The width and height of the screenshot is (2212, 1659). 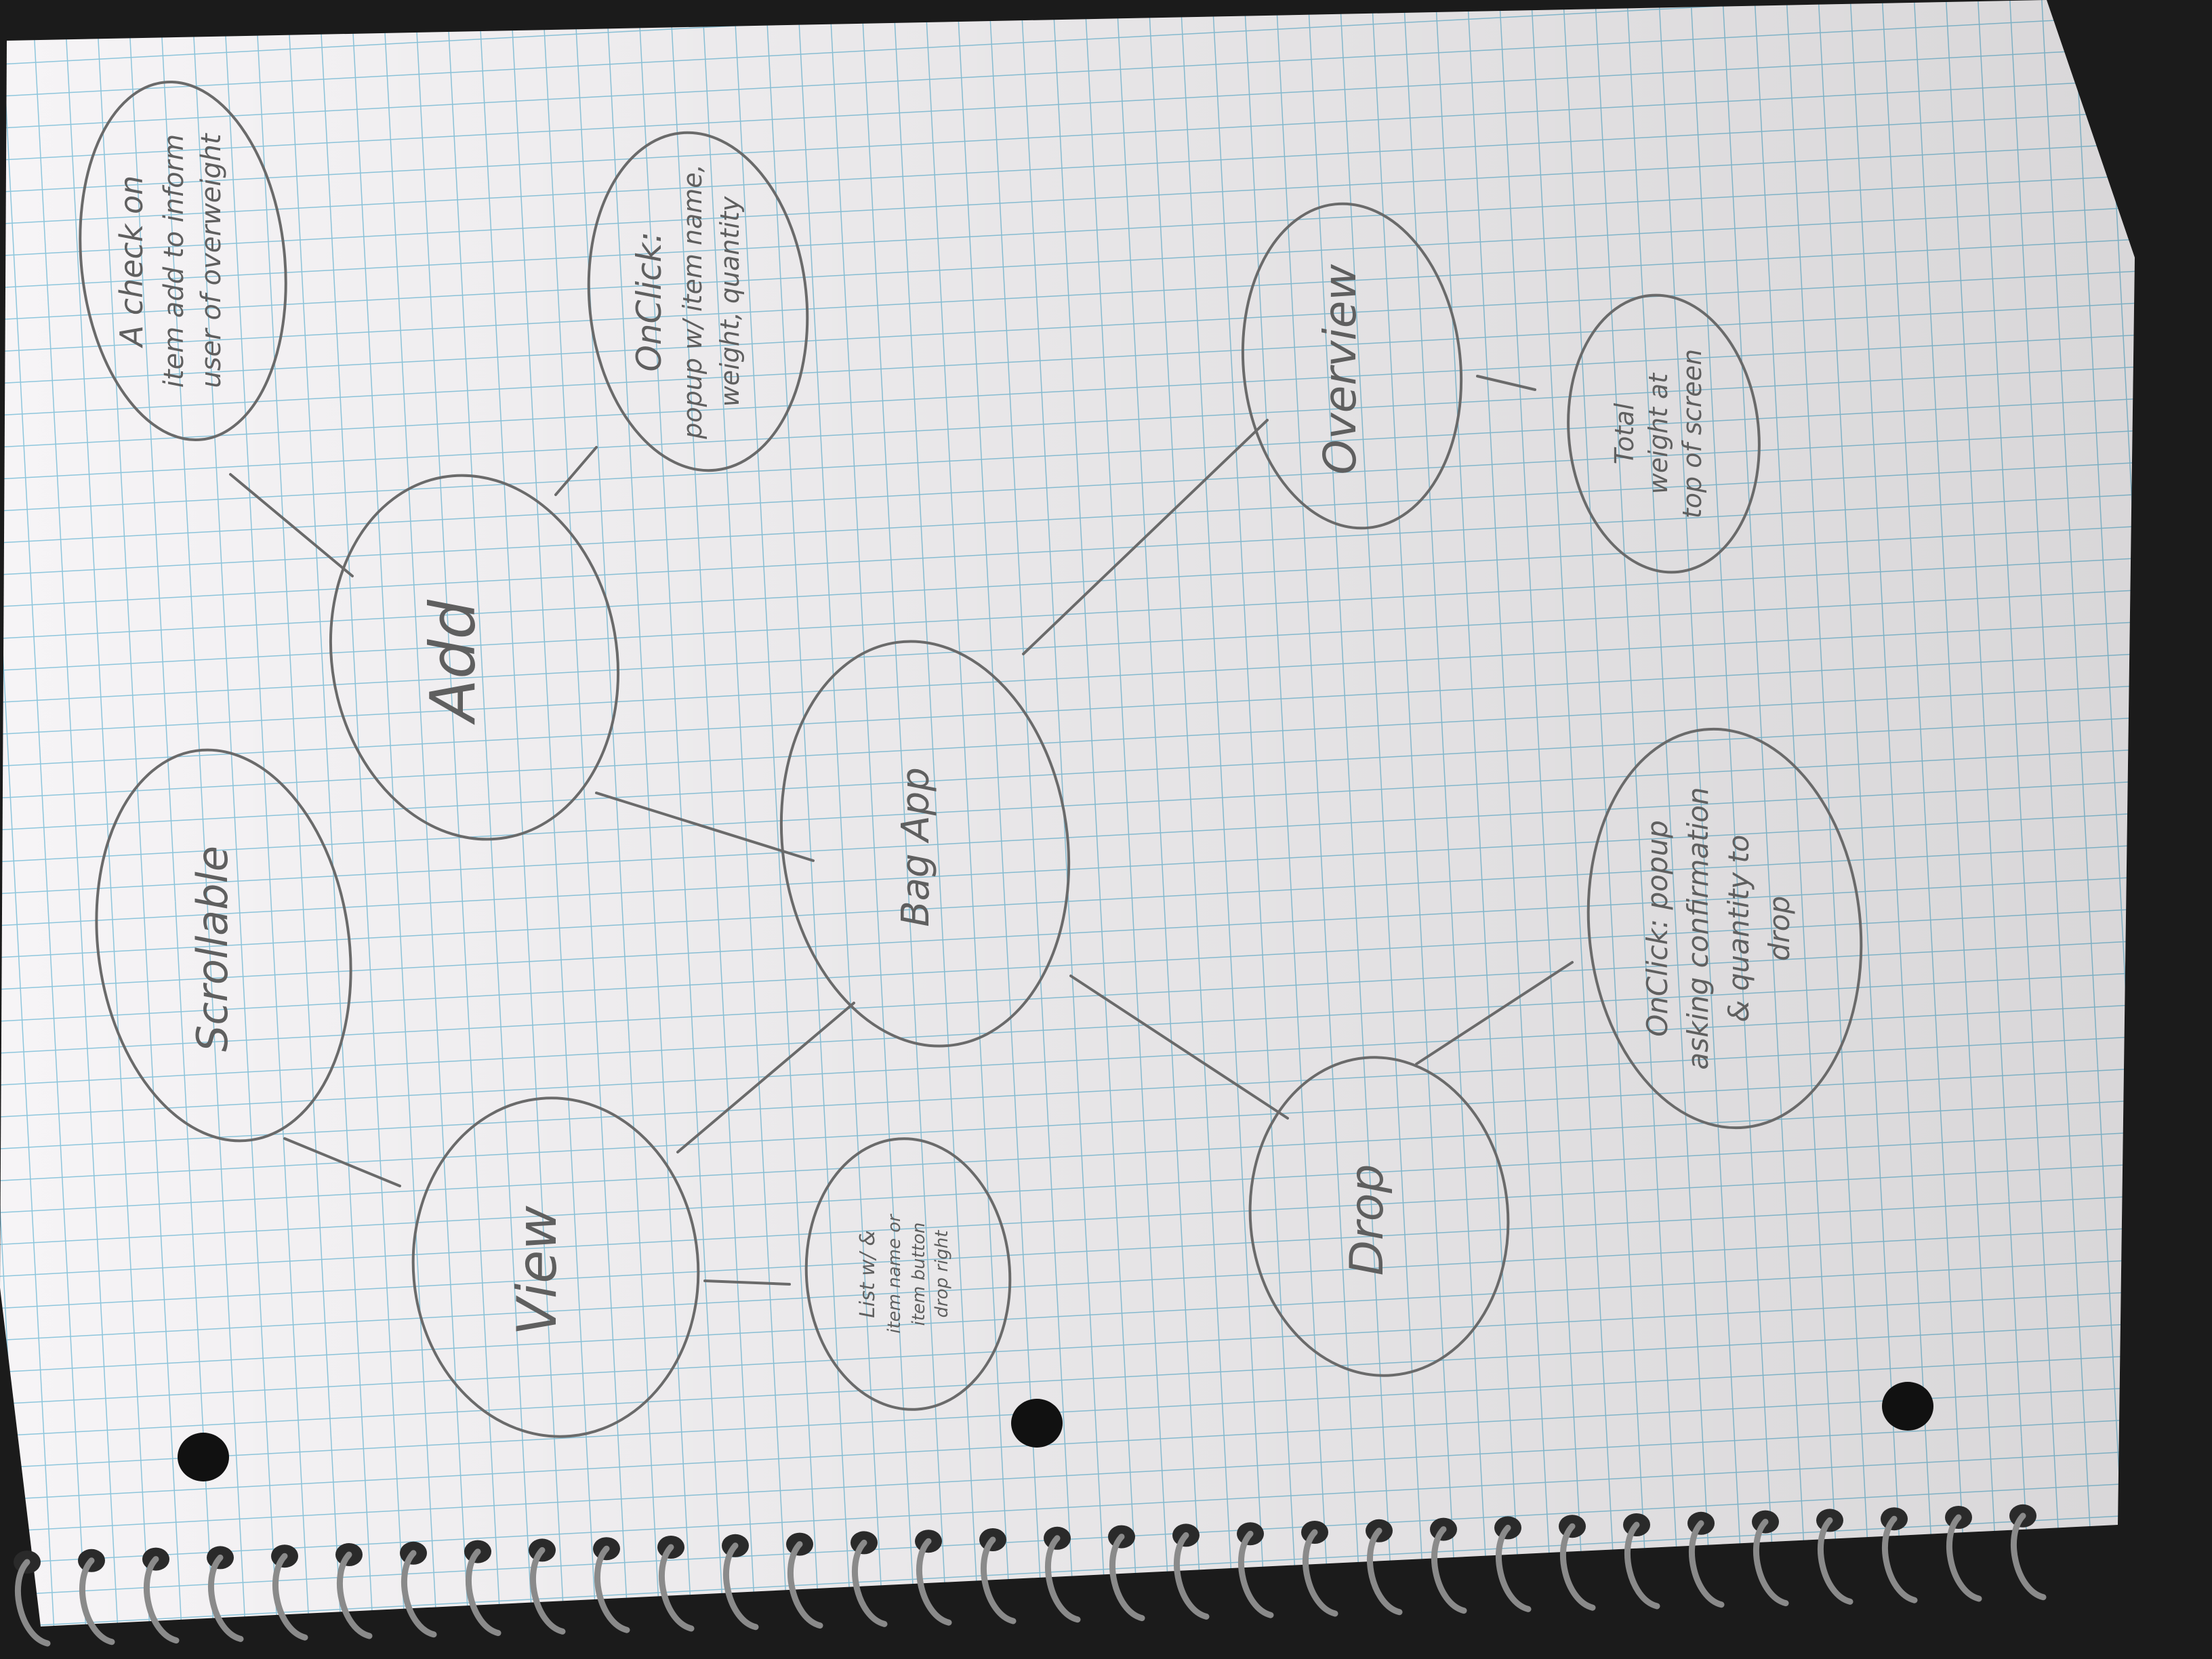 I want to click on center-bubble, so click(x=925, y=844).